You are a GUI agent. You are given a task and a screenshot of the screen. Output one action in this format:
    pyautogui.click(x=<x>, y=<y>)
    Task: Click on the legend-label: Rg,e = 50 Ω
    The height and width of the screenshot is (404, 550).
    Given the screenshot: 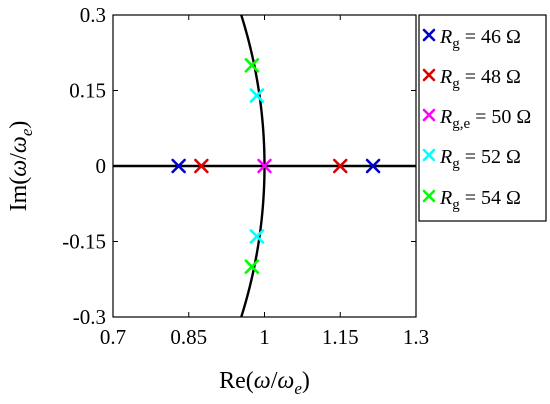 What is the action you would take?
    pyautogui.click(x=485, y=119)
    